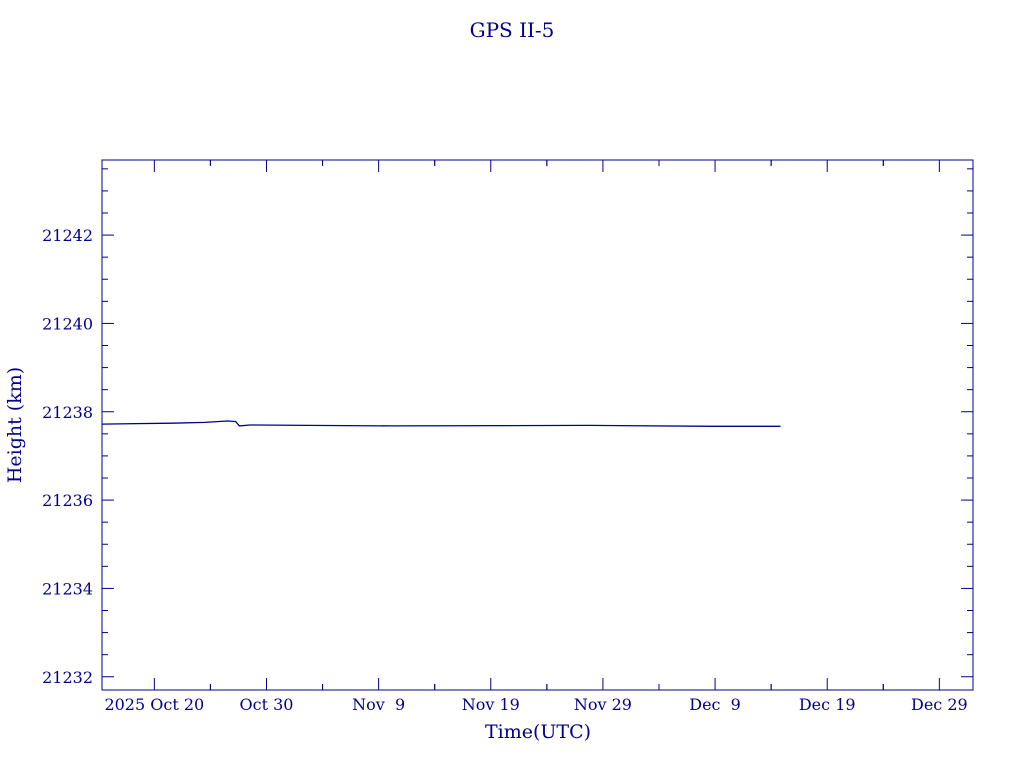 The width and height of the screenshot is (1024, 768). What do you see at coordinates (154, 704) in the screenshot?
I see `x-tick-label: 2025 Oct 20` at bounding box center [154, 704].